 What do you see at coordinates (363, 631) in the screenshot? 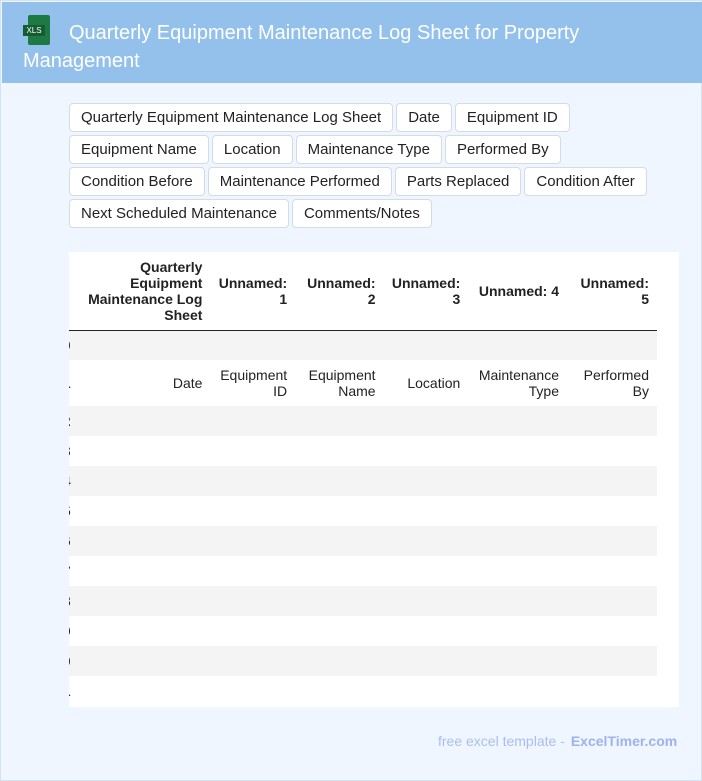
I see `table-row: 9` at bounding box center [363, 631].